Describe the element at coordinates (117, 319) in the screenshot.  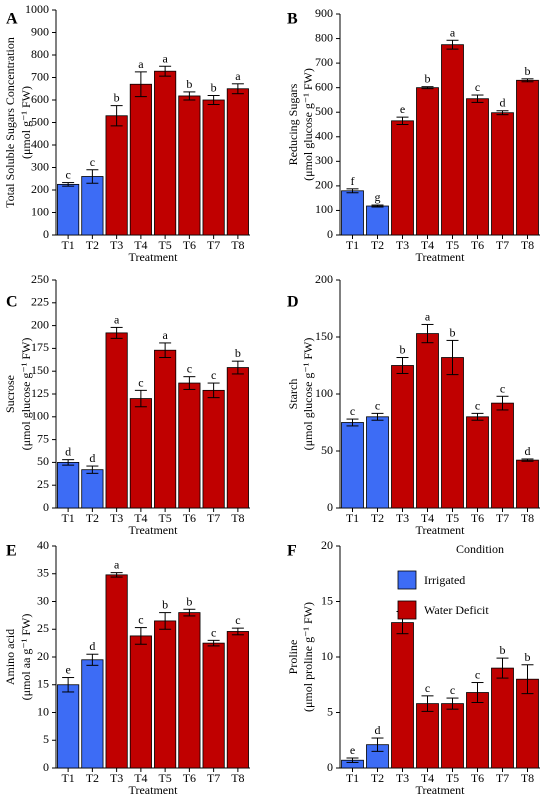
I see `significance-letter-c-2: a` at that location.